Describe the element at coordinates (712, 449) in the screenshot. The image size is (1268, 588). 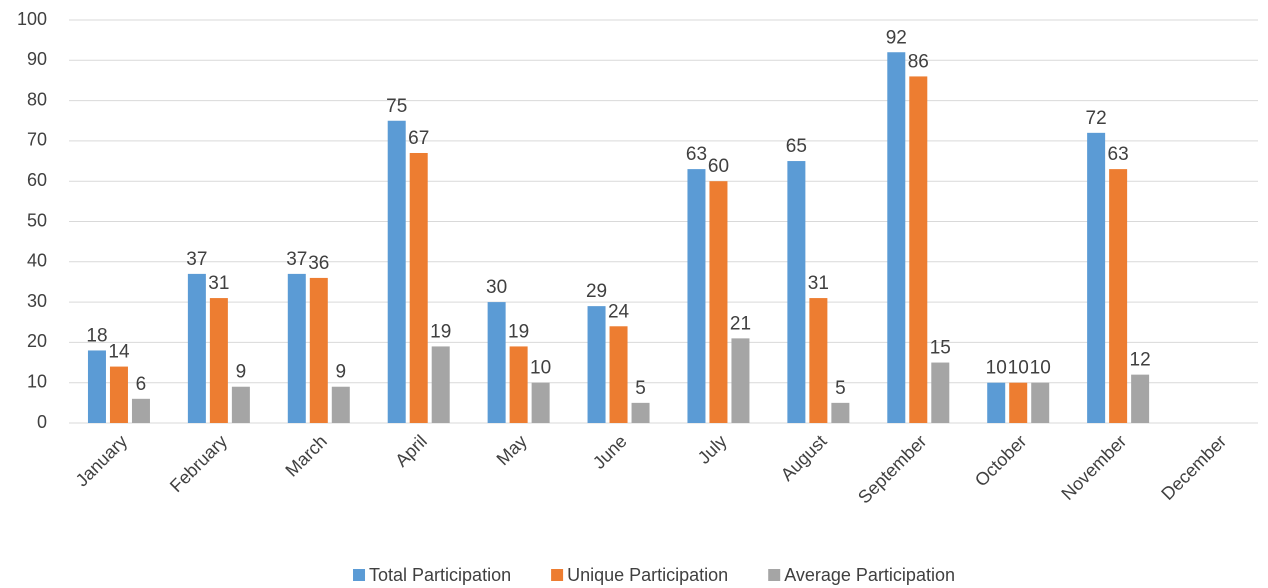
I see `x-tick-label: July` at that location.